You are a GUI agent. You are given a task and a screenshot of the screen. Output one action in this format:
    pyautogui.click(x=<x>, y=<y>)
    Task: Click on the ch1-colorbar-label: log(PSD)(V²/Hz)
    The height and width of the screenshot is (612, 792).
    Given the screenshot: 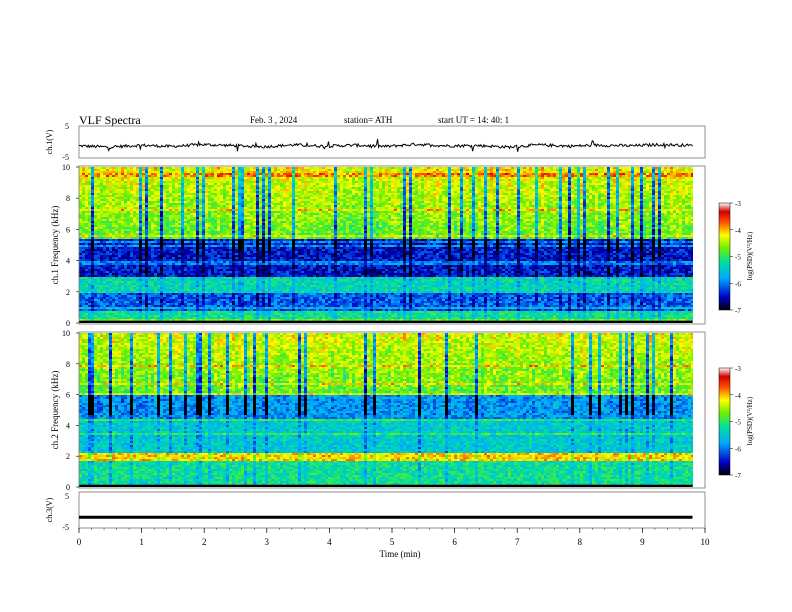 What is the action you would take?
    pyautogui.click(x=750, y=255)
    